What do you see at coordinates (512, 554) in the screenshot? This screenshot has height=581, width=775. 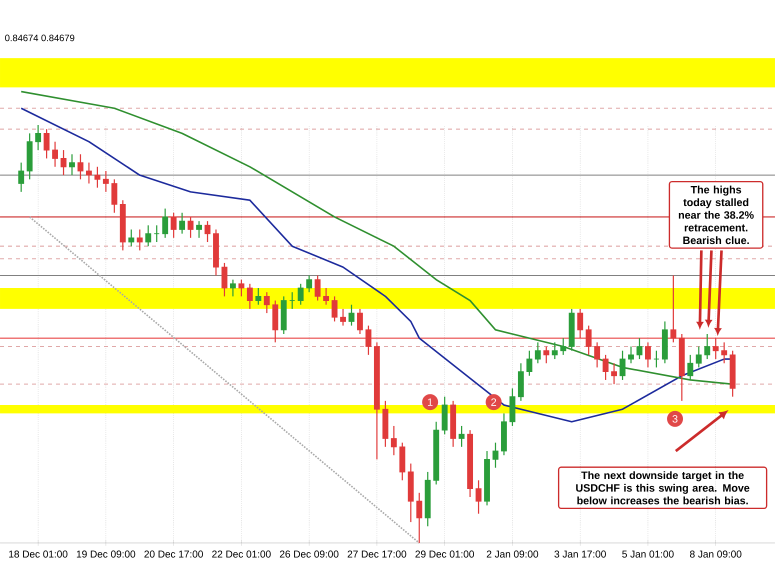 I see `x-tick-label: 2 Jan 09:00` at bounding box center [512, 554].